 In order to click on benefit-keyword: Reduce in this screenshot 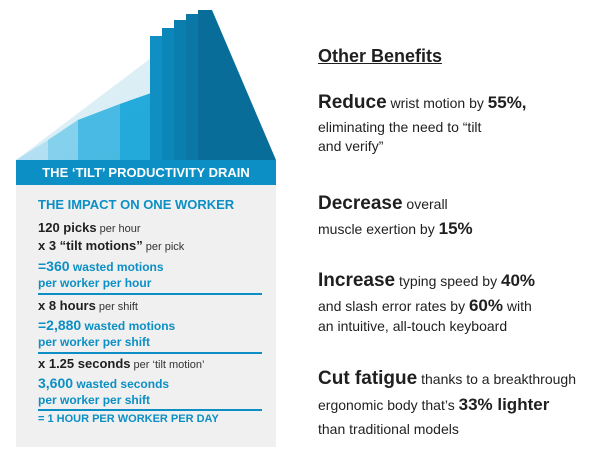, I will do `click(352, 102)`.